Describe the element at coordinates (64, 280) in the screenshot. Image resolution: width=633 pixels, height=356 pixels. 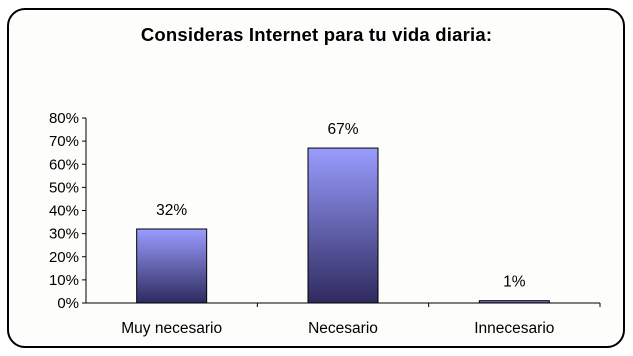
I see `y-tick-label: 10%` at that location.